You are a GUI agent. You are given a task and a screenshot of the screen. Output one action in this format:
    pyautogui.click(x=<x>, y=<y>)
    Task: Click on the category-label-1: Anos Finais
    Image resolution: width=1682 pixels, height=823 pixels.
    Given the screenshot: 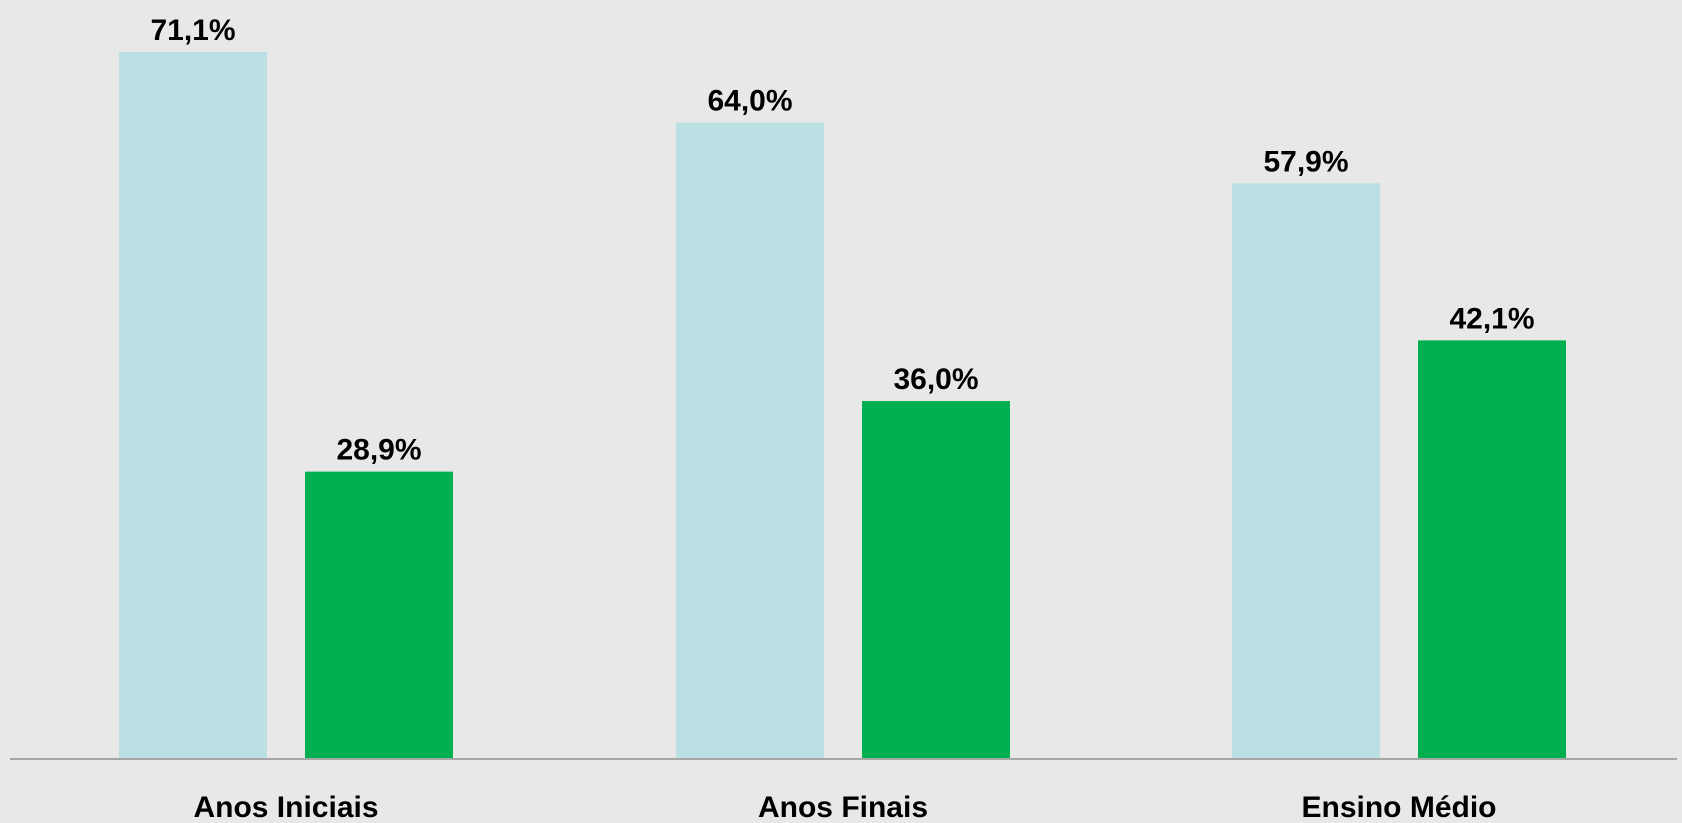 What is the action you would take?
    pyautogui.click(x=843, y=807)
    